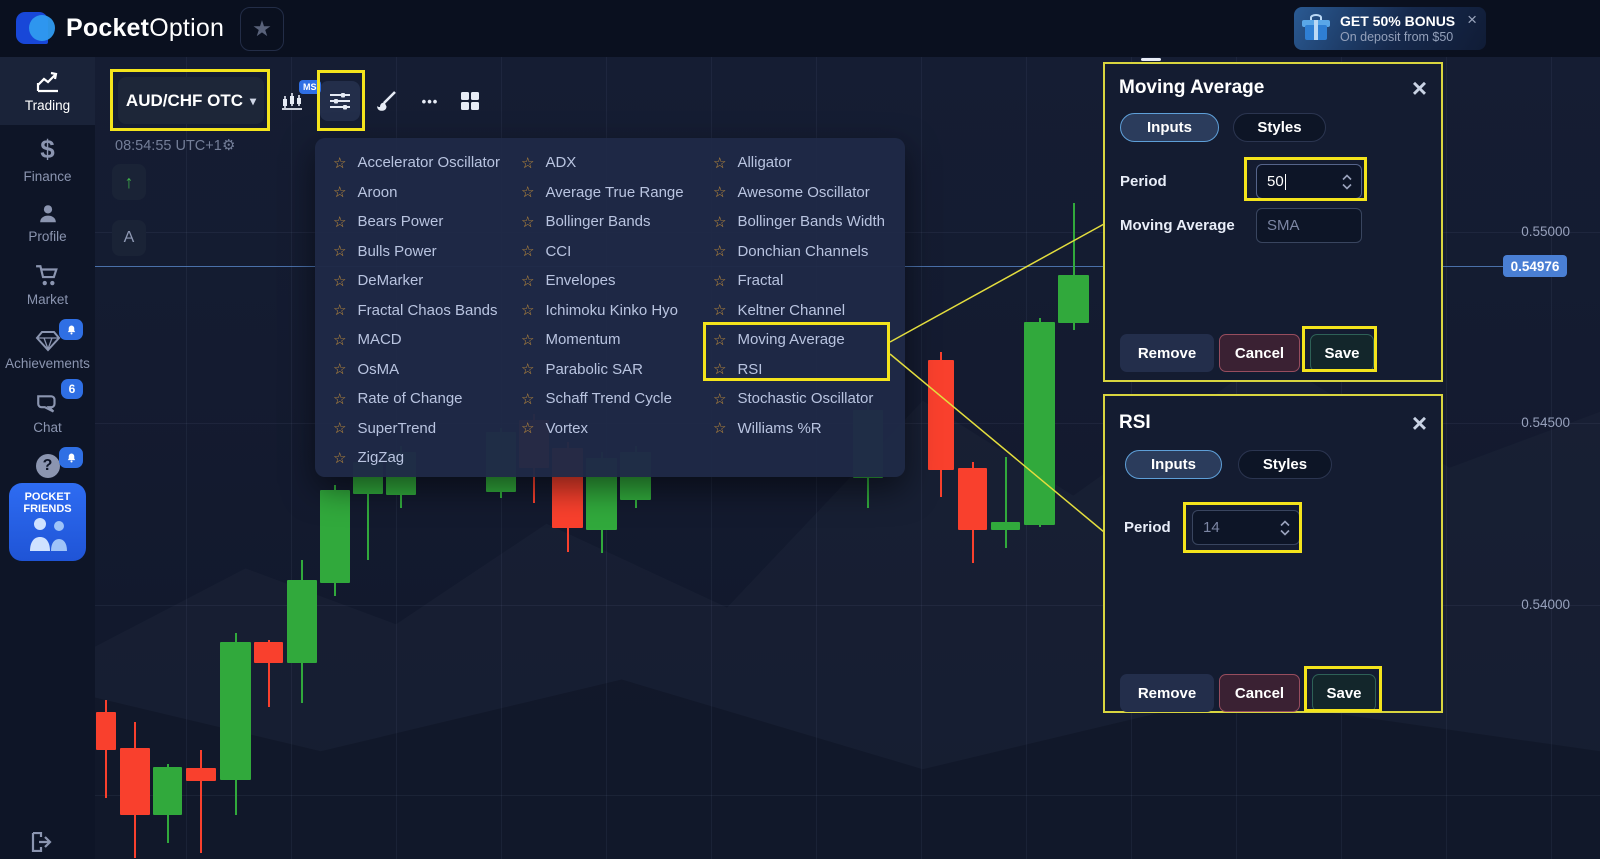 Image resolution: width=1600 pixels, height=859 pixels. Describe the element at coordinates (120, 29) in the screenshot. I see `brand-logo: PocketOption` at that location.